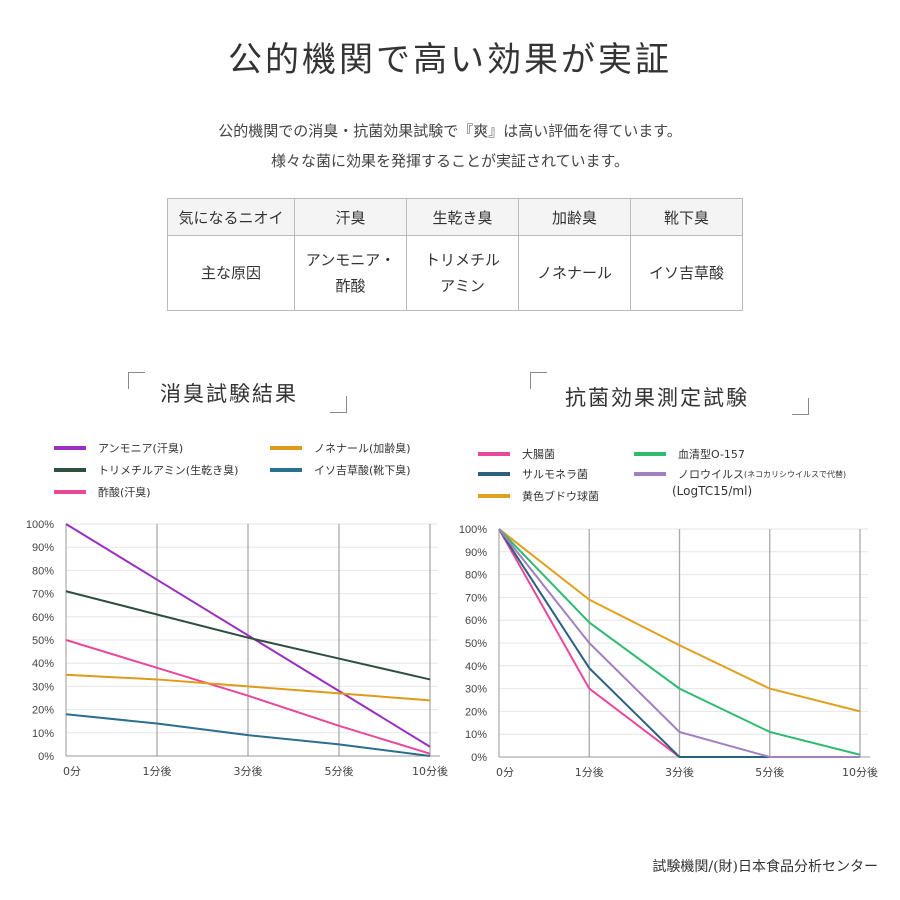 This screenshot has height=900, width=900. I want to click on legend-label: サルモネラ菌, so click(555, 474).